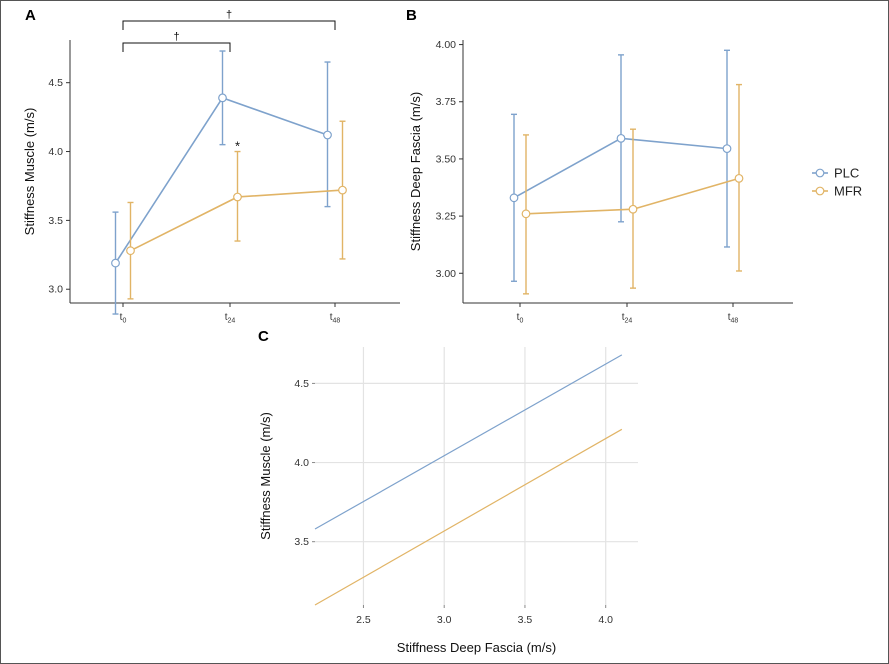 The width and height of the screenshot is (889, 664). What do you see at coordinates (446, 217) in the screenshot?
I see `y-tick-label: 3.25` at bounding box center [446, 217].